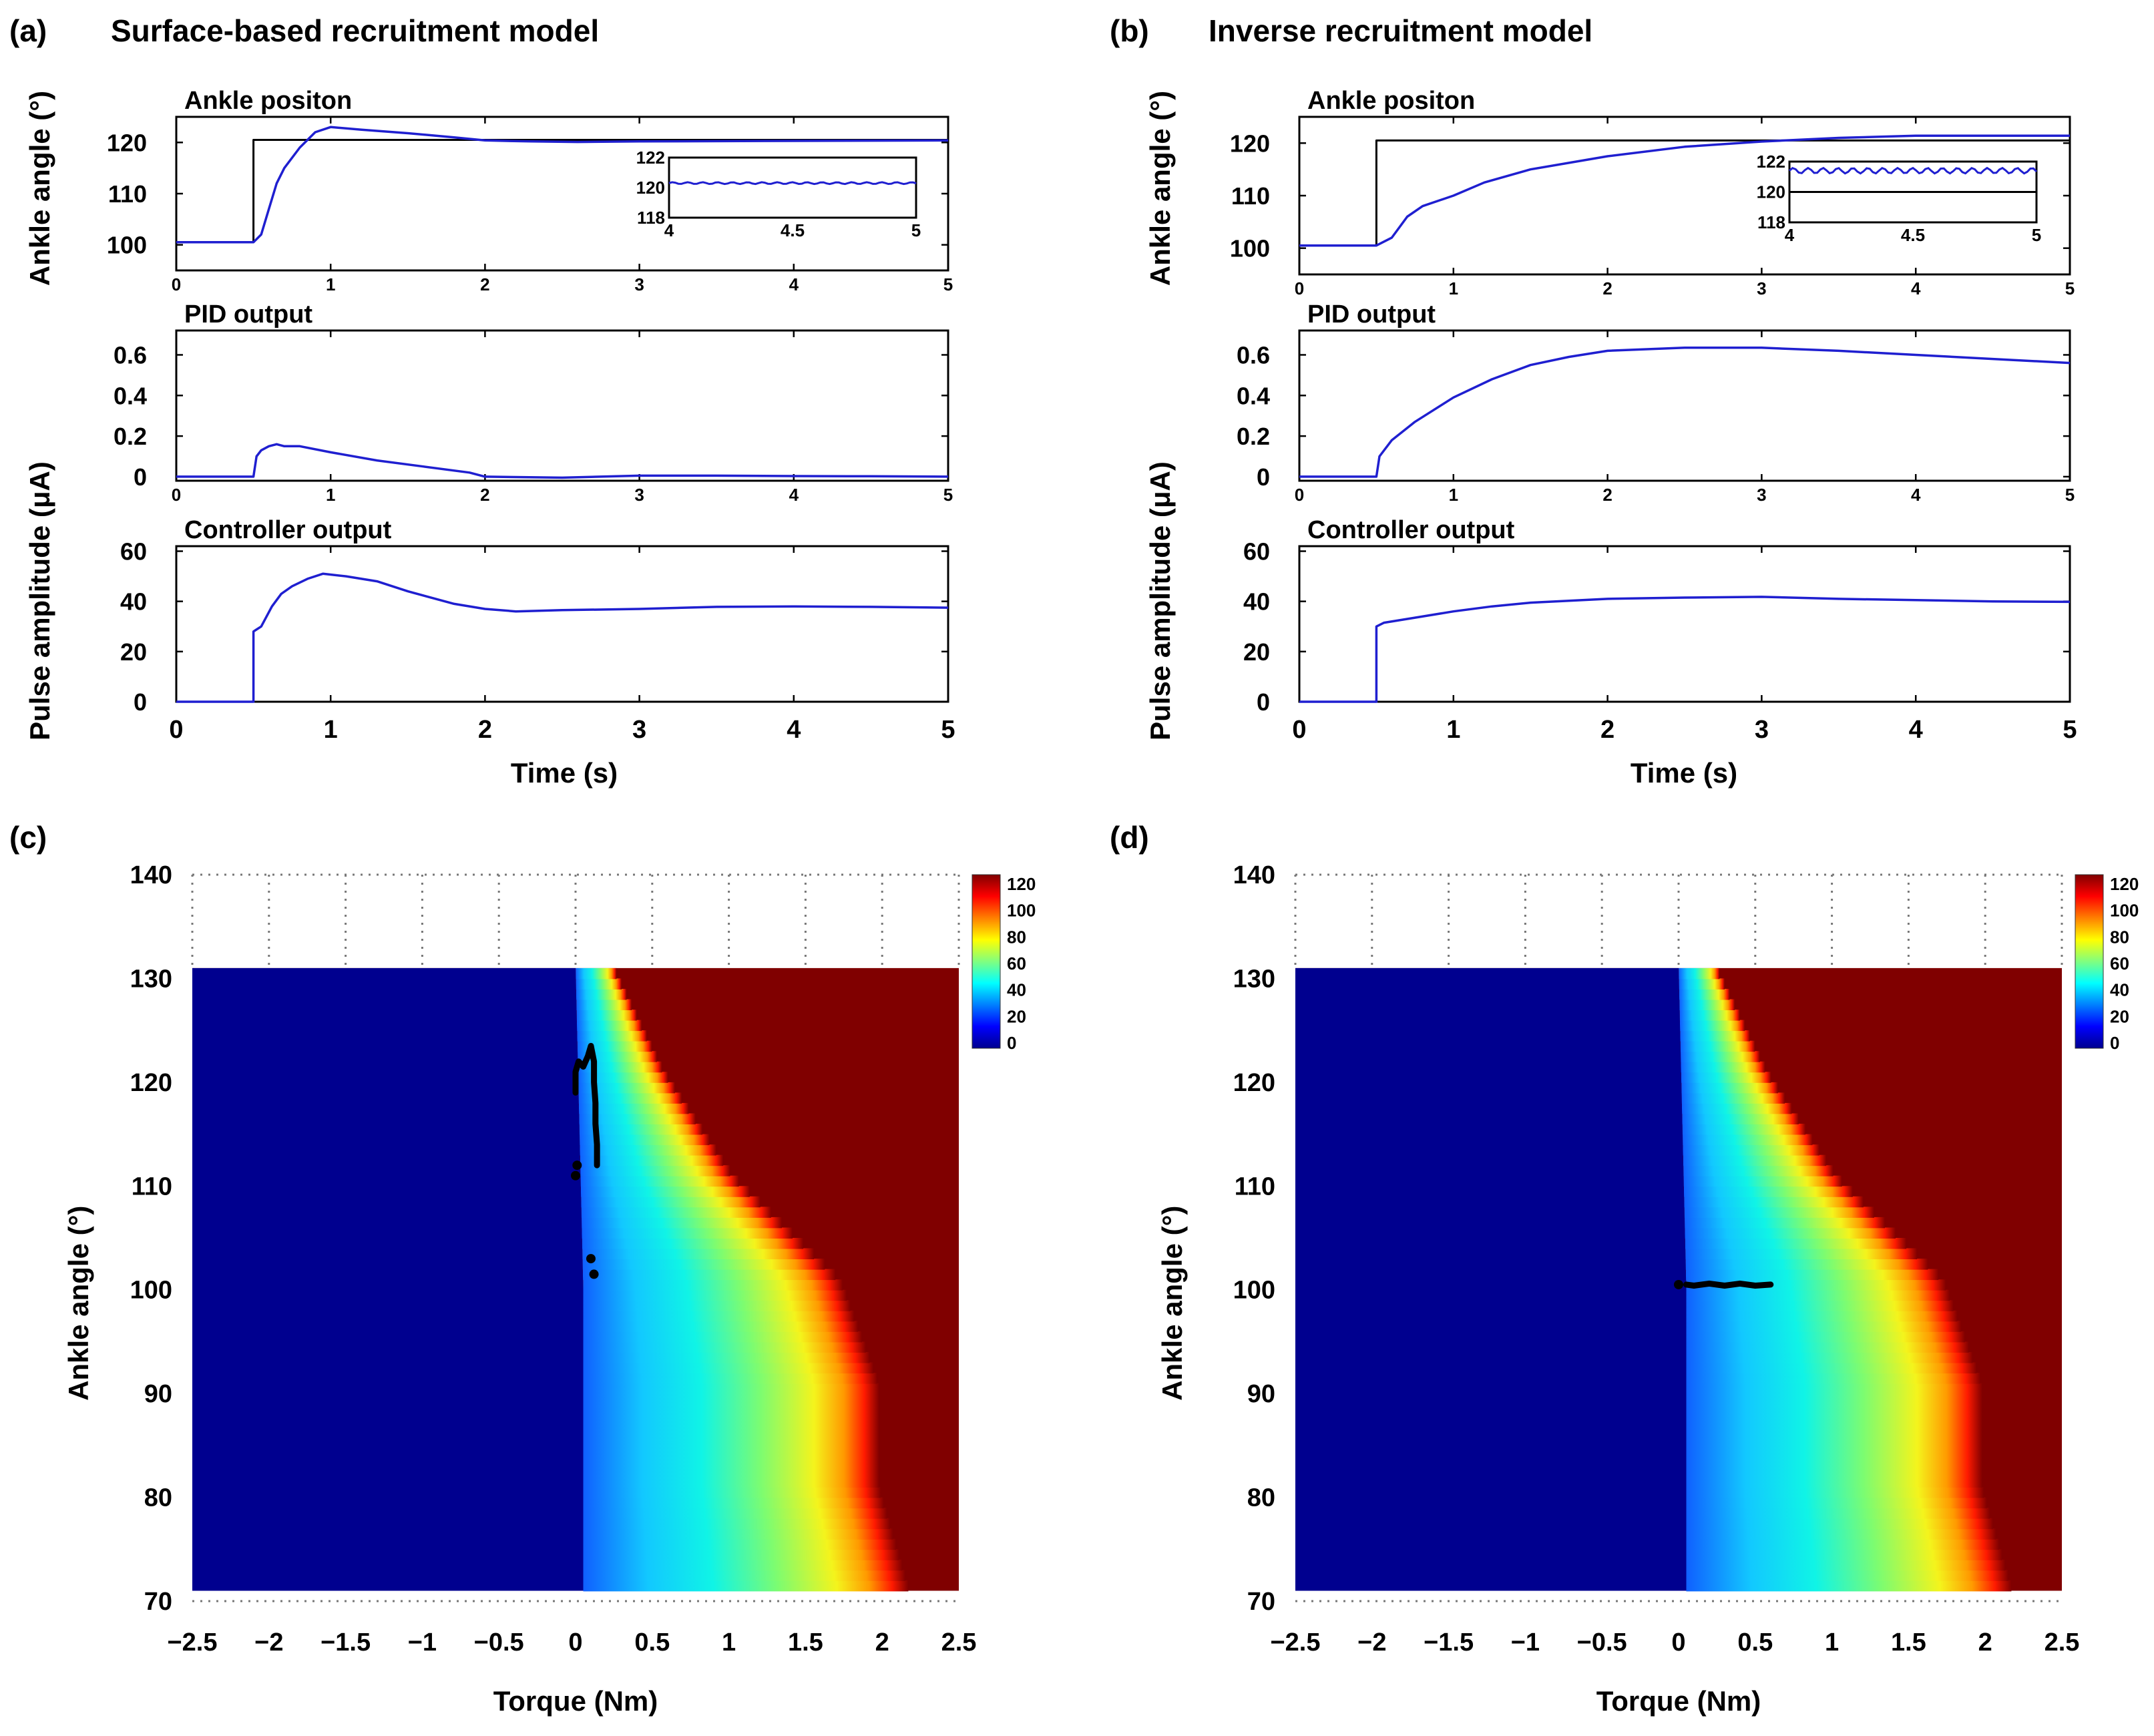 Image resolution: width=2154 pixels, height=1736 pixels. What do you see at coordinates (39, 601) in the screenshot?
I see `ylabel-a-controller: Pulse amplitude (μA)` at bounding box center [39, 601].